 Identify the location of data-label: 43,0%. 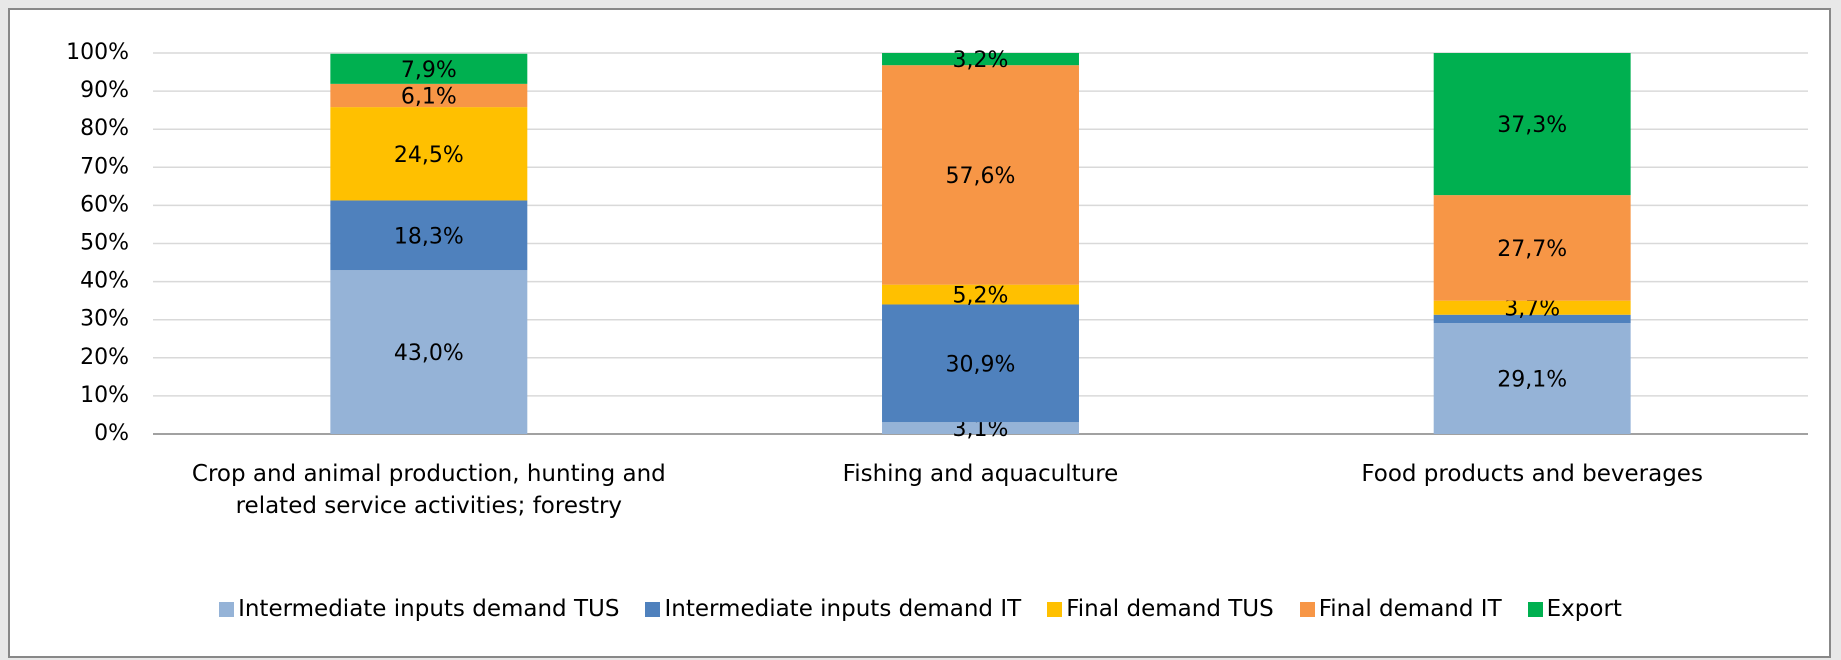
(429, 353).